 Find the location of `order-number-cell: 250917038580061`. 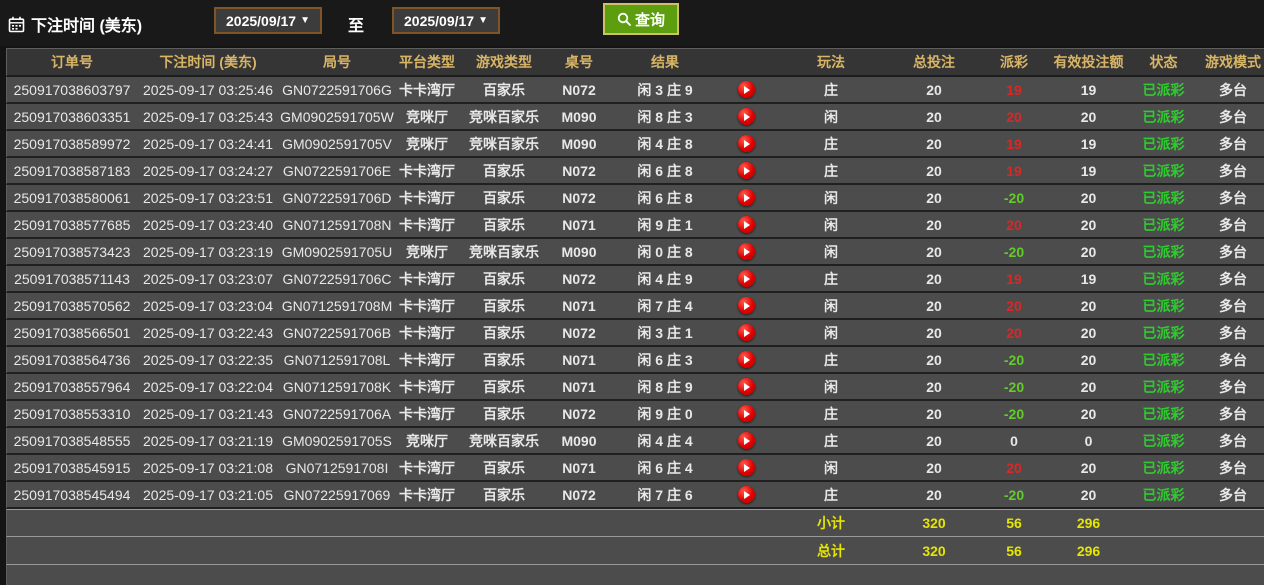

order-number-cell: 250917038580061 is located at coordinates (72, 197).